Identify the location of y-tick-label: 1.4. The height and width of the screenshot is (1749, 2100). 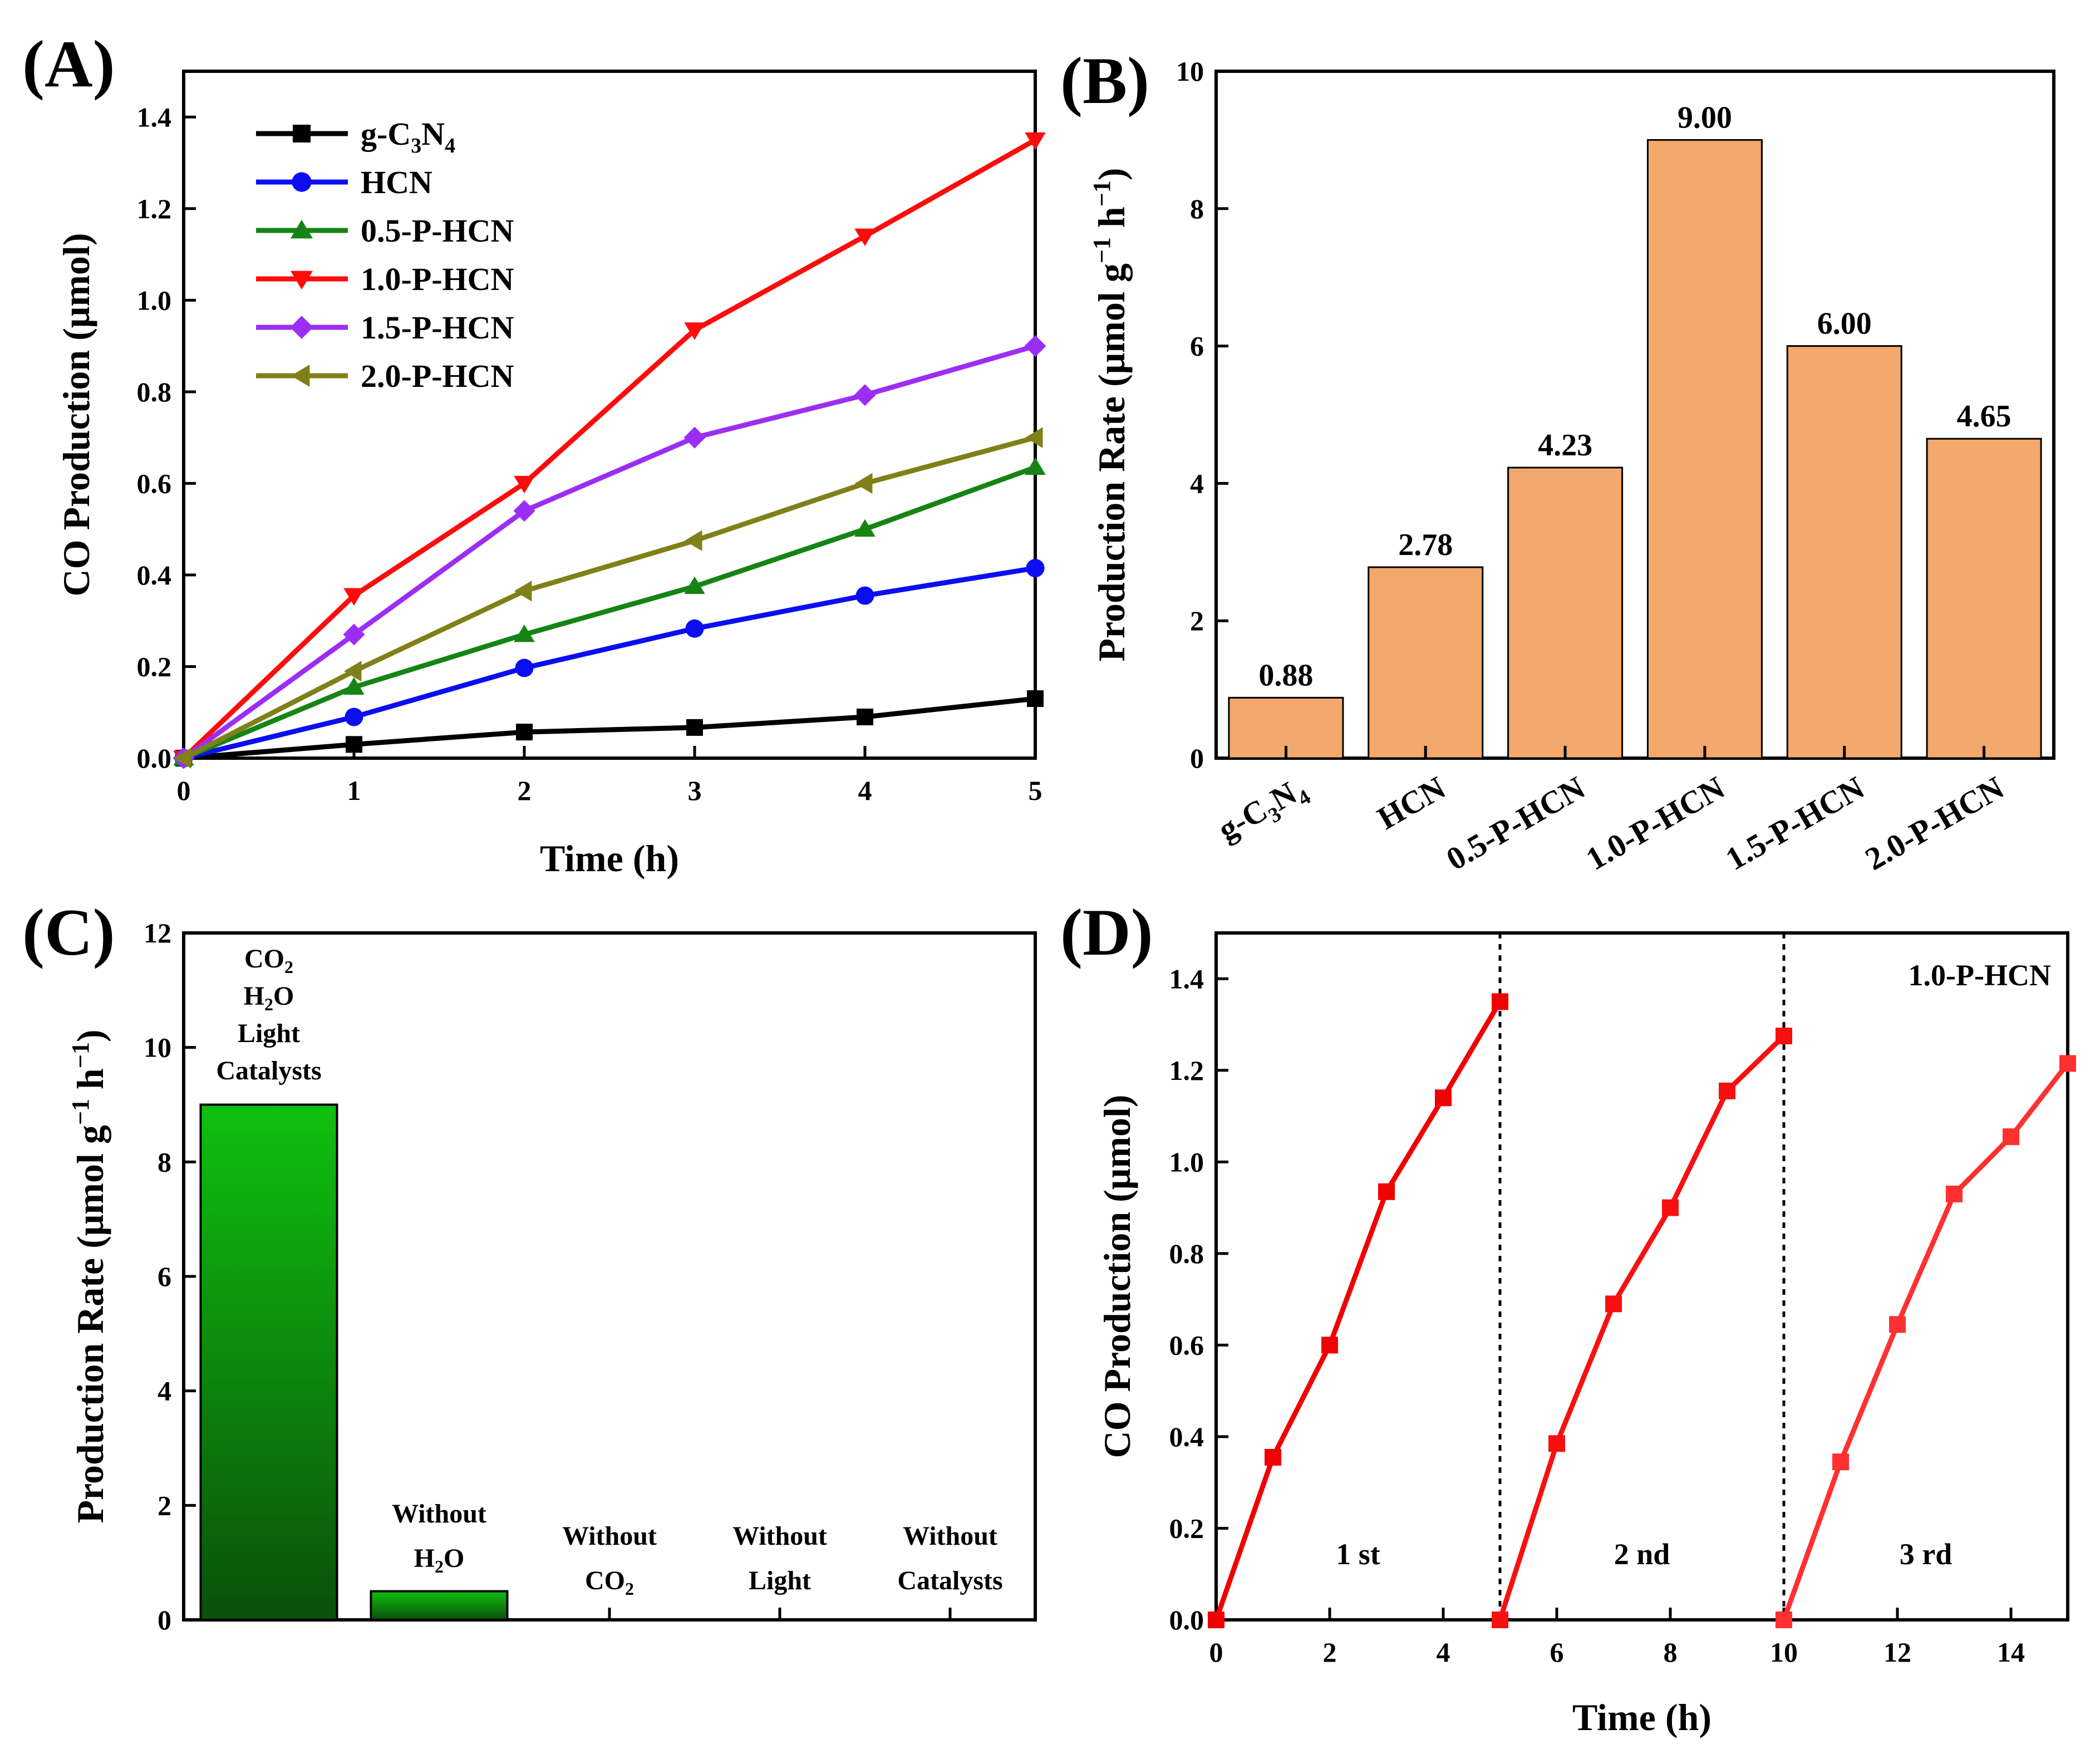
(1186, 978).